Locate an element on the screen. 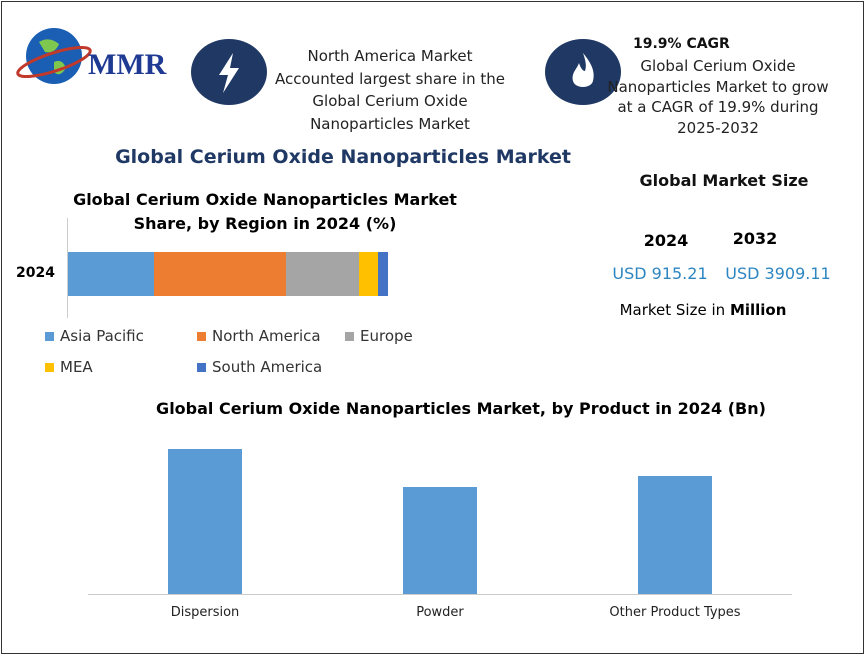 This screenshot has width=866, height=656. info-line: Nanoparticles Market is located at coordinates (390, 123).